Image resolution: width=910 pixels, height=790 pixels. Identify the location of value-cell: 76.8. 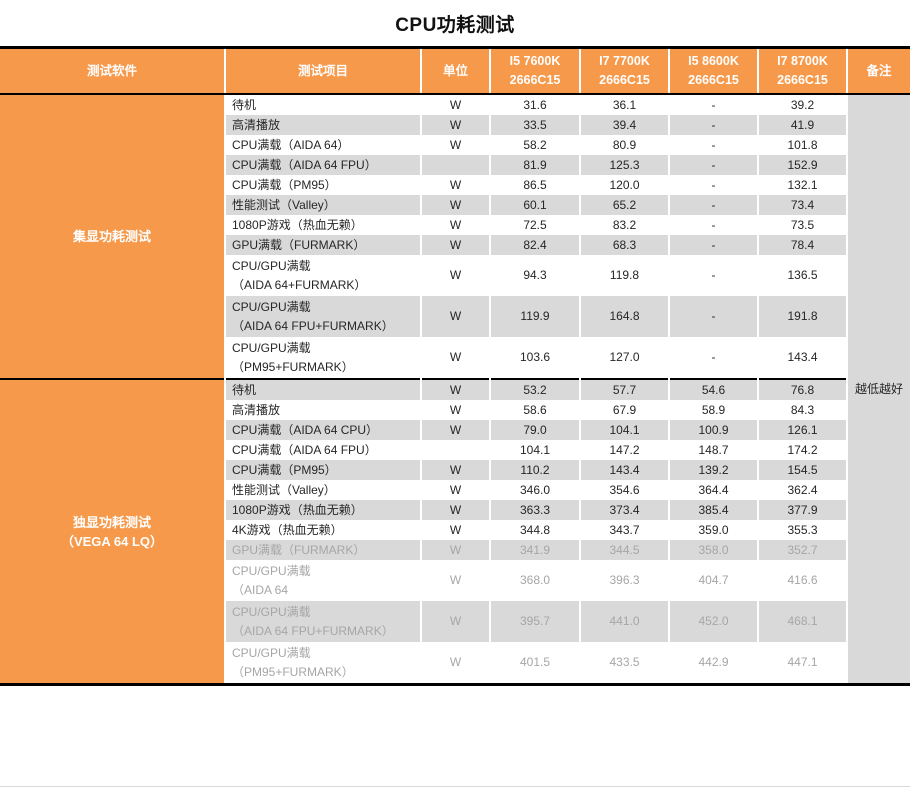
(803, 389).